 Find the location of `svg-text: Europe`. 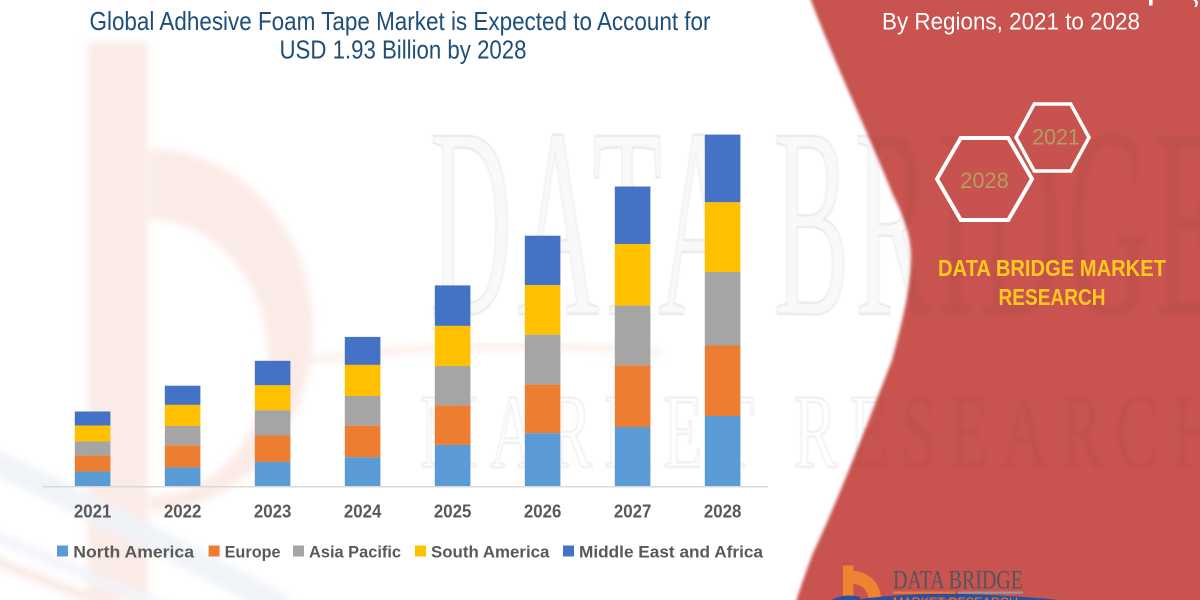

svg-text: Europe is located at coordinates (253, 551).